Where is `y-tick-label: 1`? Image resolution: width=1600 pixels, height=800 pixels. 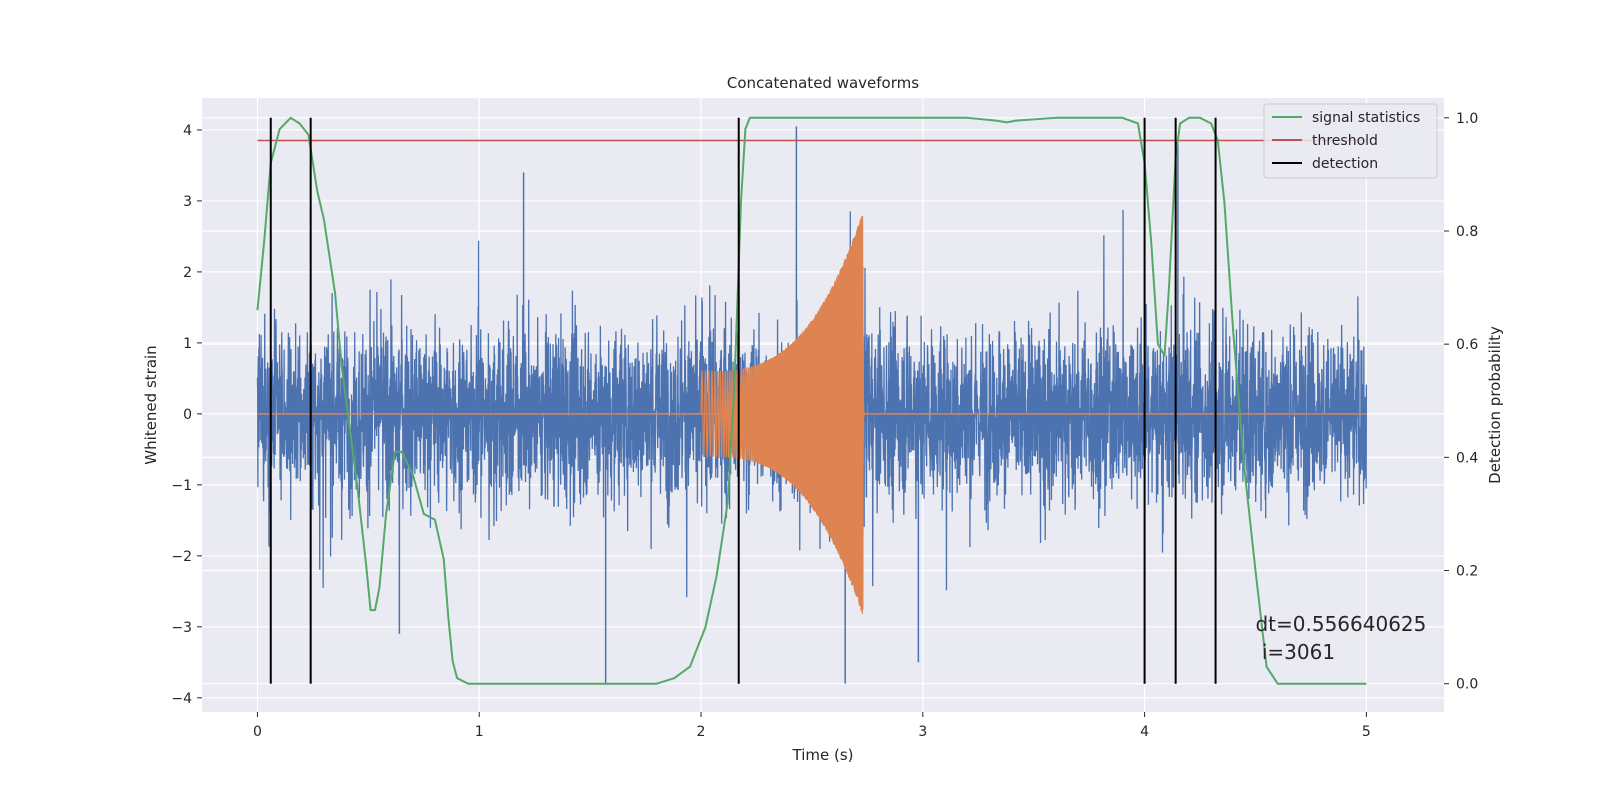
y-tick-label: 1 is located at coordinates (187, 344).